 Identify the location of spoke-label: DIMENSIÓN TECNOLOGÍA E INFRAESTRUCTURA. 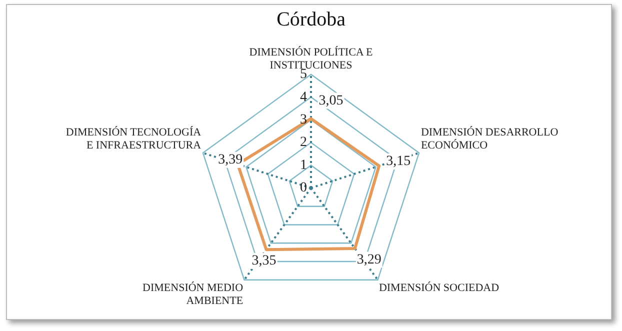
(134, 138).